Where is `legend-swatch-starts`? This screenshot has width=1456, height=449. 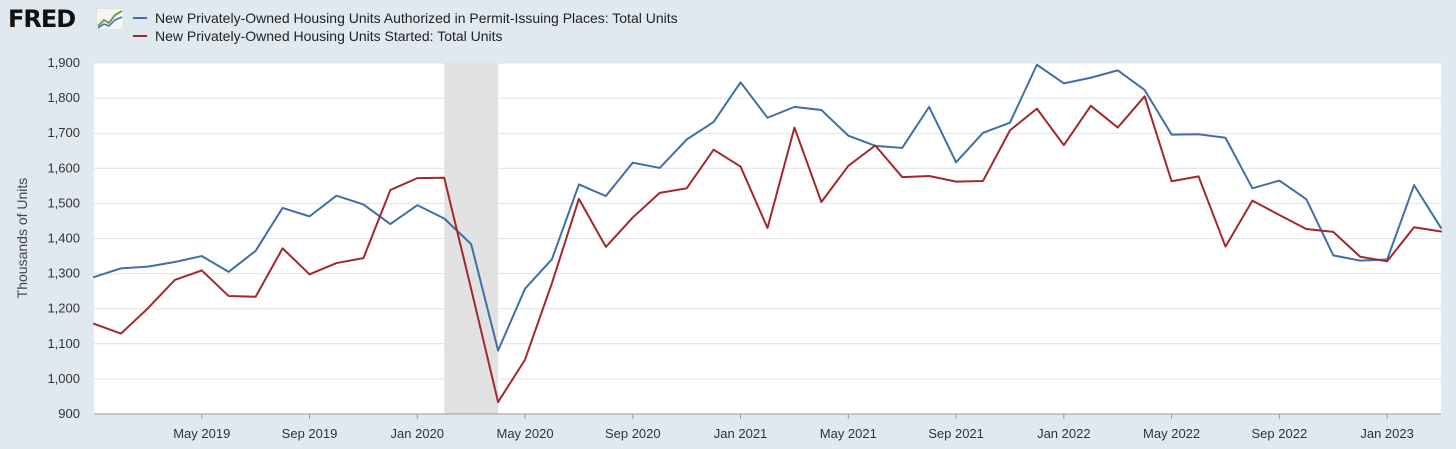
legend-swatch-starts is located at coordinates (140, 36).